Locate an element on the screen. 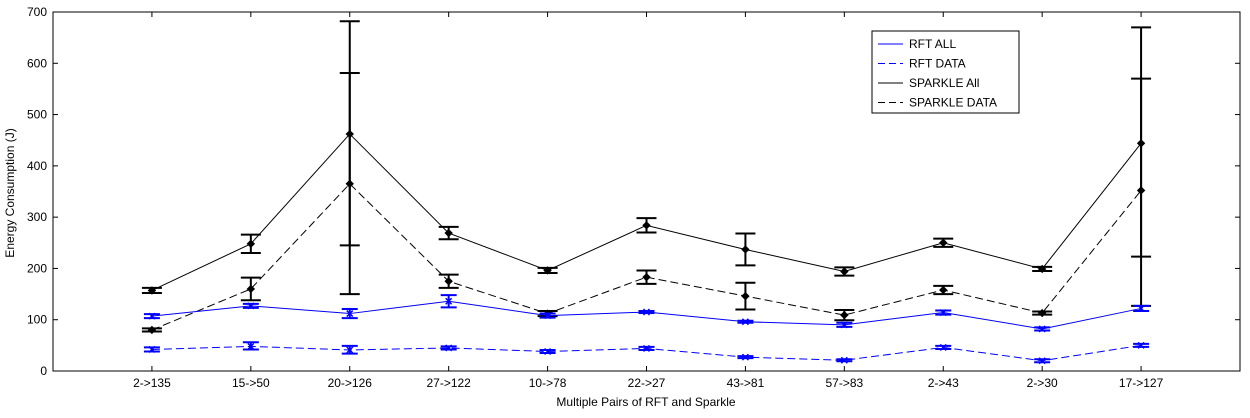  series-rft-data is located at coordinates (646, 353).